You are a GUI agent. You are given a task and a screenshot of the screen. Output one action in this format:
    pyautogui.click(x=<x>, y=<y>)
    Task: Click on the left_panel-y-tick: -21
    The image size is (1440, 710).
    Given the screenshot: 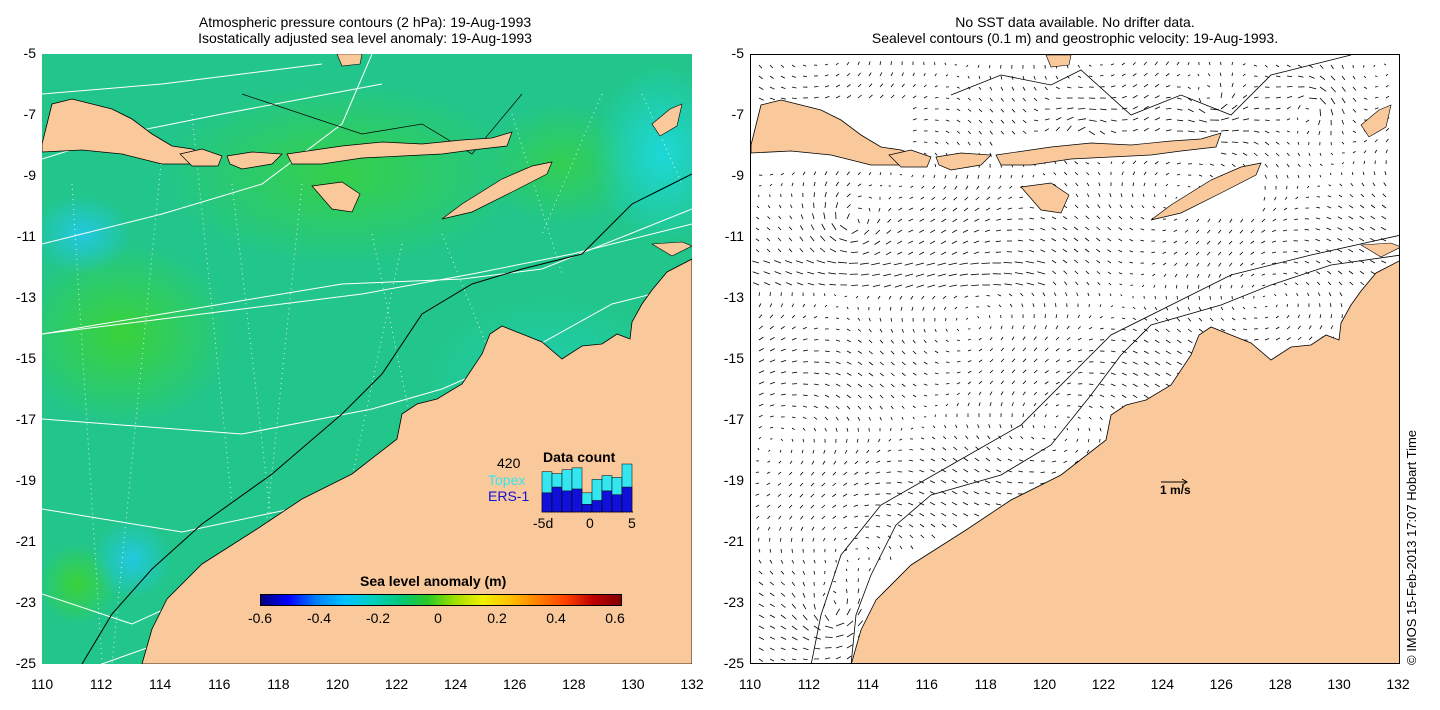 What is the action you would take?
    pyautogui.click(x=25, y=541)
    